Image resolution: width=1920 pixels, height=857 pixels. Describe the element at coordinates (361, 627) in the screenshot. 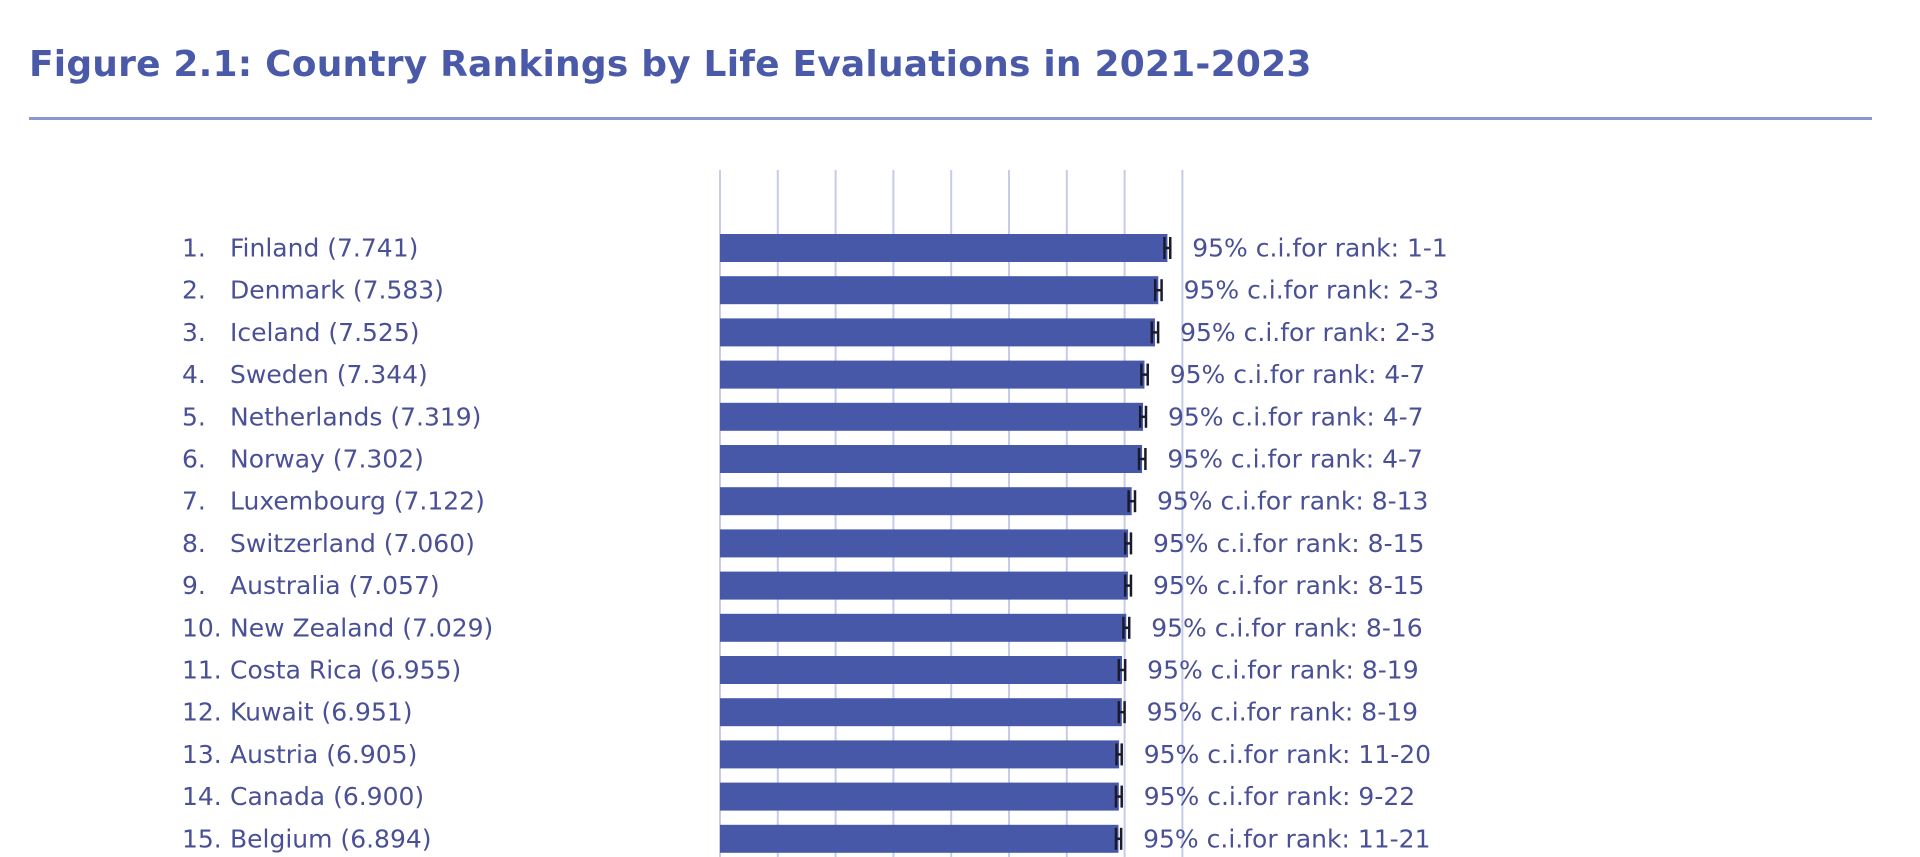

I see `country-label: New Zealand (7.029)` at that location.